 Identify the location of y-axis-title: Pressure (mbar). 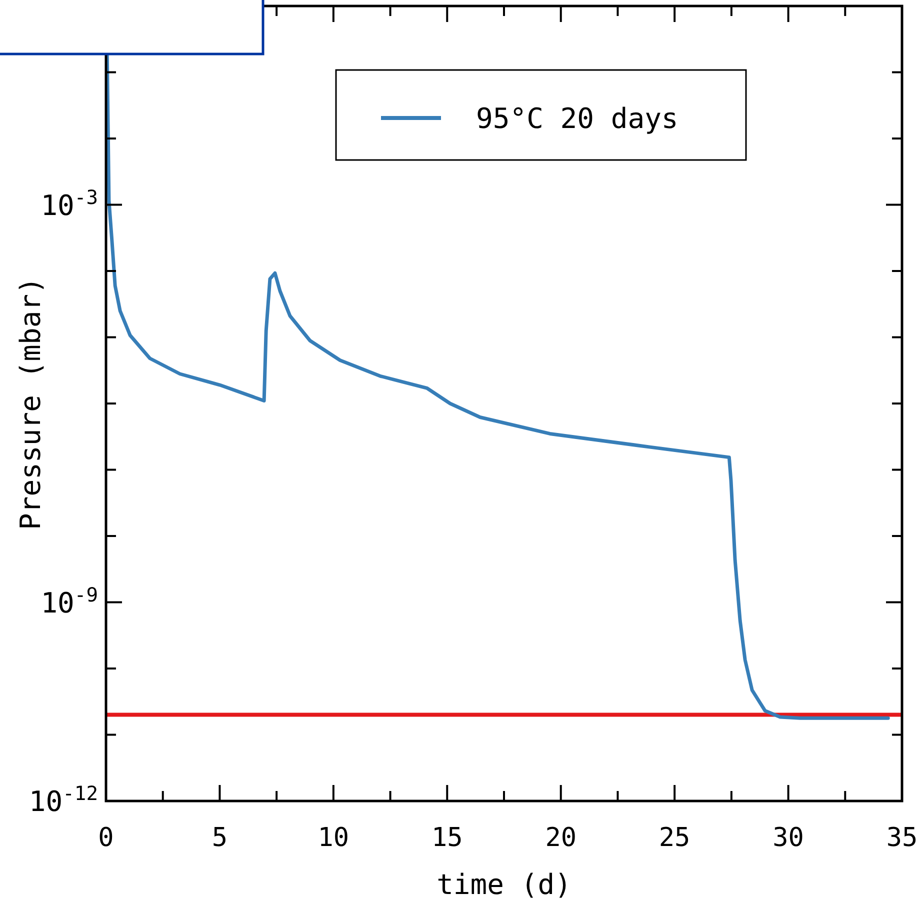
(30, 403).